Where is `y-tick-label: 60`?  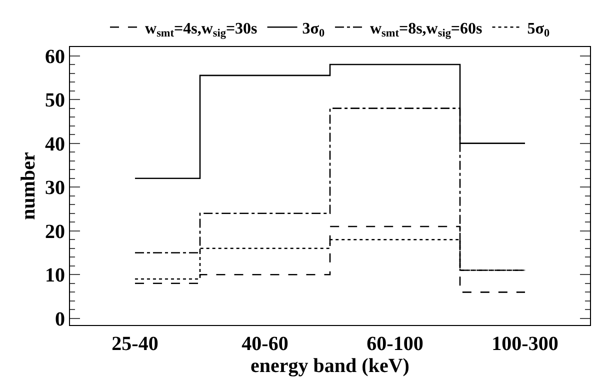
y-tick-label: 60 is located at coordinates (55, 57).